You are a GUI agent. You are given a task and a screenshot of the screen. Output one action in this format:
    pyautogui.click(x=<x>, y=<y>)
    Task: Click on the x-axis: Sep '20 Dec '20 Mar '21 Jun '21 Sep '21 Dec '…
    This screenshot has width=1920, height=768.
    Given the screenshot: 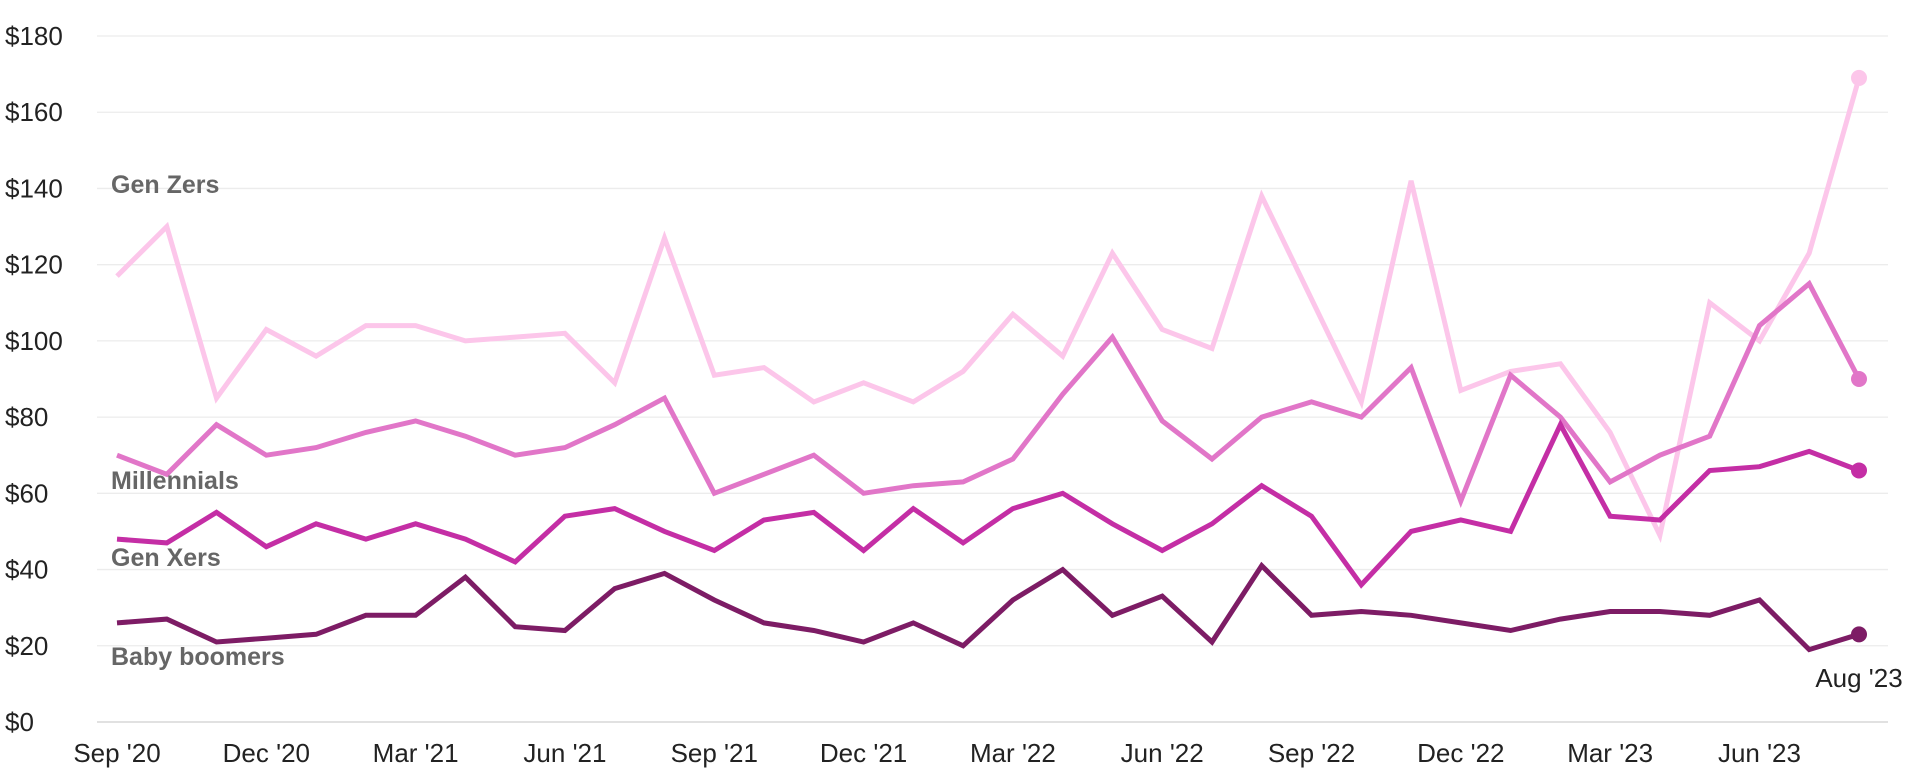 What is the action you would take?
    pyautogui.click(x=937, y=753)
    